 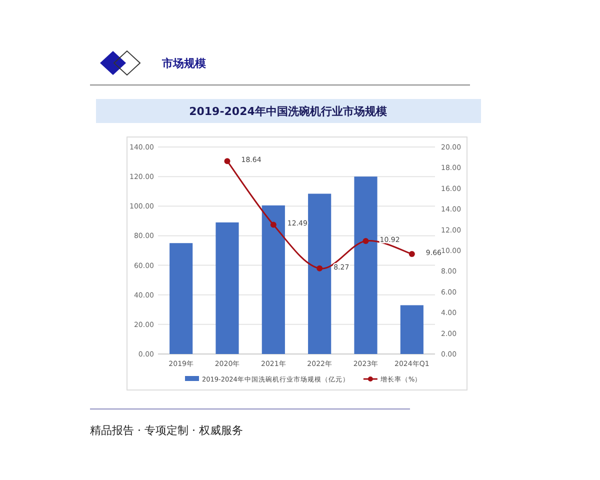 What do you see at coordinates (166, 430) in the screenshot?
I see `text: 精品报告 · 专项定制 · 权威服务` at bounding box center [166, 430].